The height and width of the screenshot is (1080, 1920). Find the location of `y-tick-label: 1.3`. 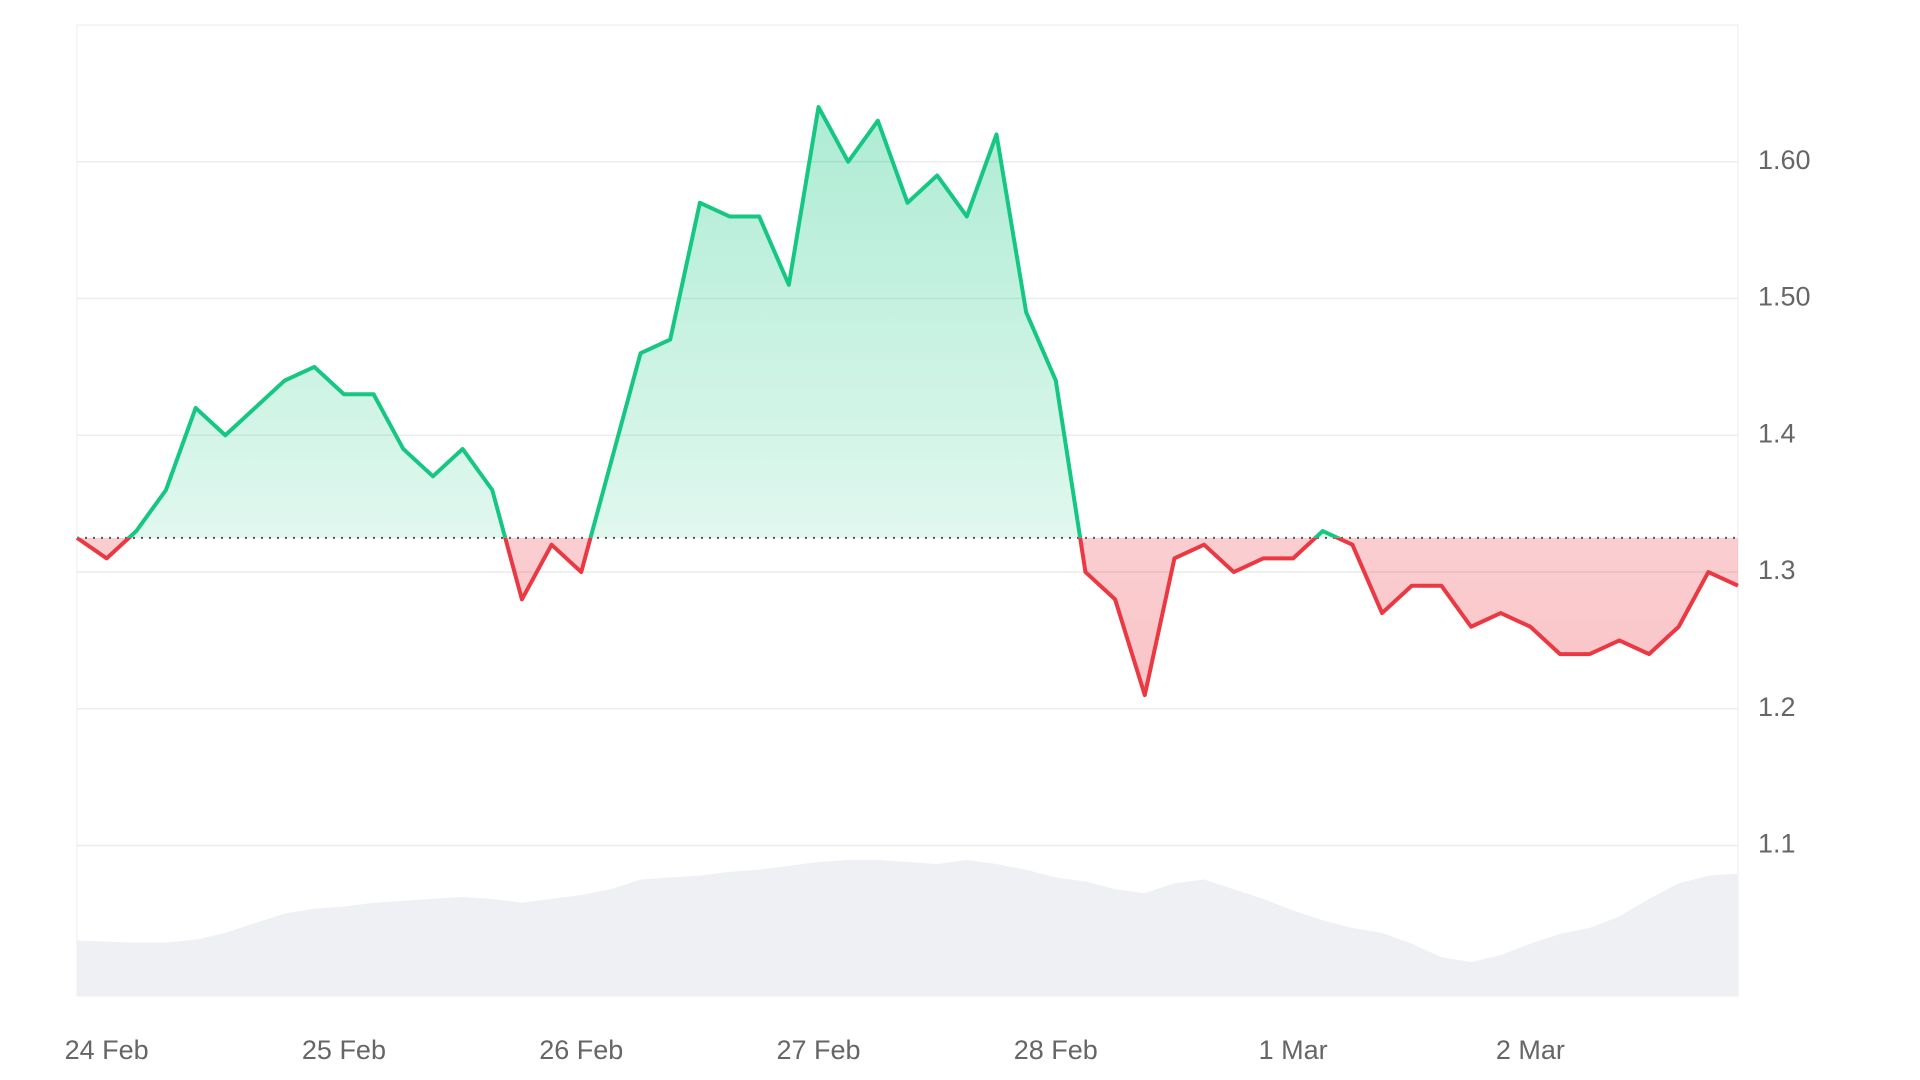

y-tick-label: 1.3 is located at coordinates (1777, 570).